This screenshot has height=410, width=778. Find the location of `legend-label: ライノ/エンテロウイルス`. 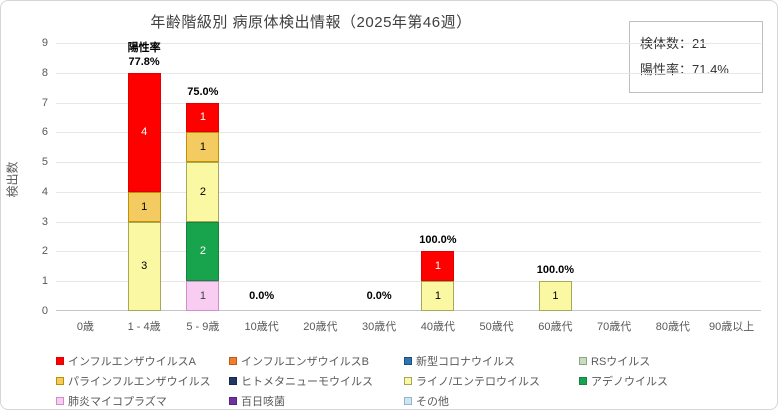

legend-label: ライノ/エンテロウイルス is located at coordinates (478, 382).